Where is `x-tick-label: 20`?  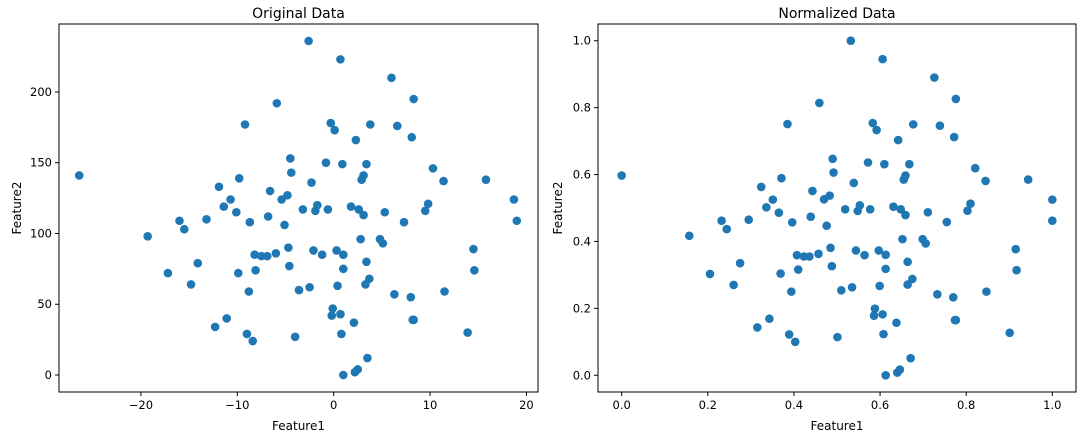
x-tick-label: 20 is located at coordinates (526, 405).